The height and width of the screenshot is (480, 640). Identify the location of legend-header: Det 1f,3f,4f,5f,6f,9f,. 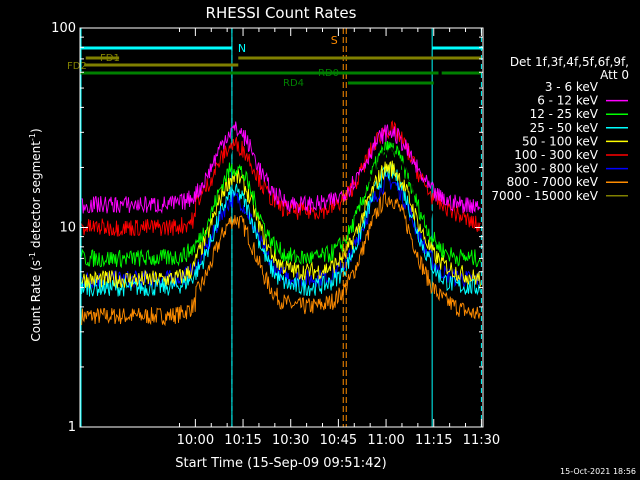
(569, 62).